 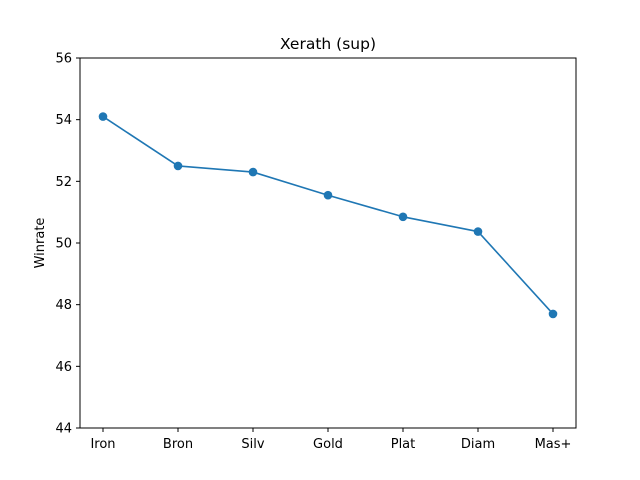 What do you see at coordinates (63, 367) in the screenshot?
I see `y-tick-label: 46` at bounding box center [63, 367].